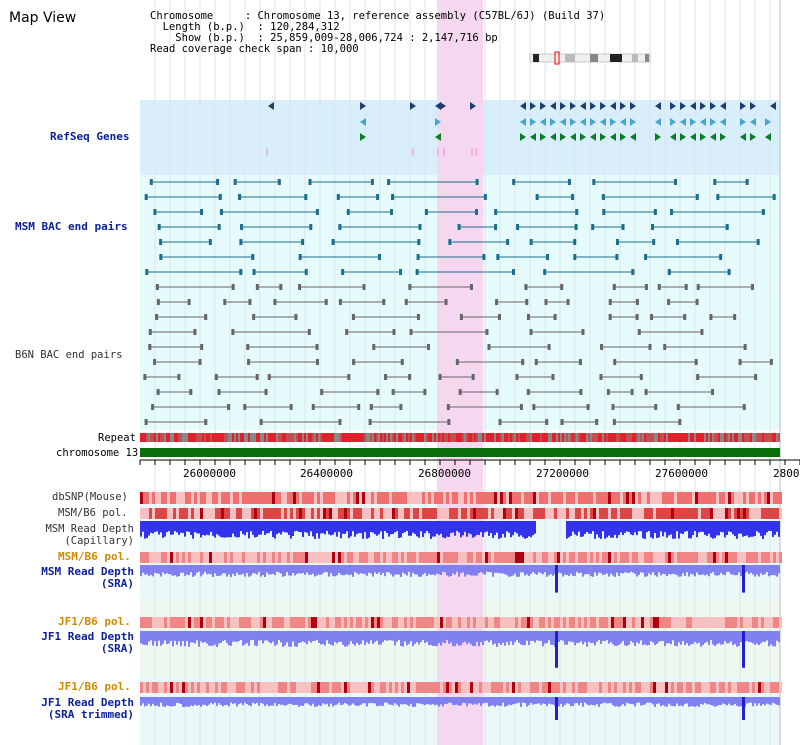 The image size is (800, 745). I want to click on track-label-msm-depth-sra: MSM Read Depth (SRA), so click(85, 578).